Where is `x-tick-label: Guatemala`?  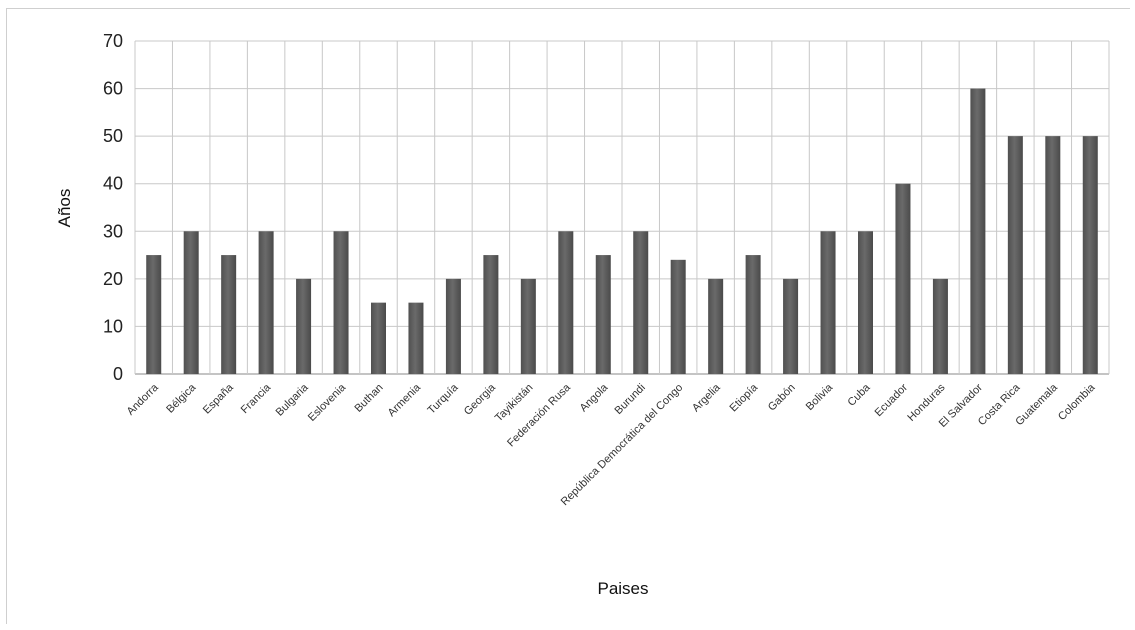
x-tick-label: Guatemala is located at coordinates (1036, 404).